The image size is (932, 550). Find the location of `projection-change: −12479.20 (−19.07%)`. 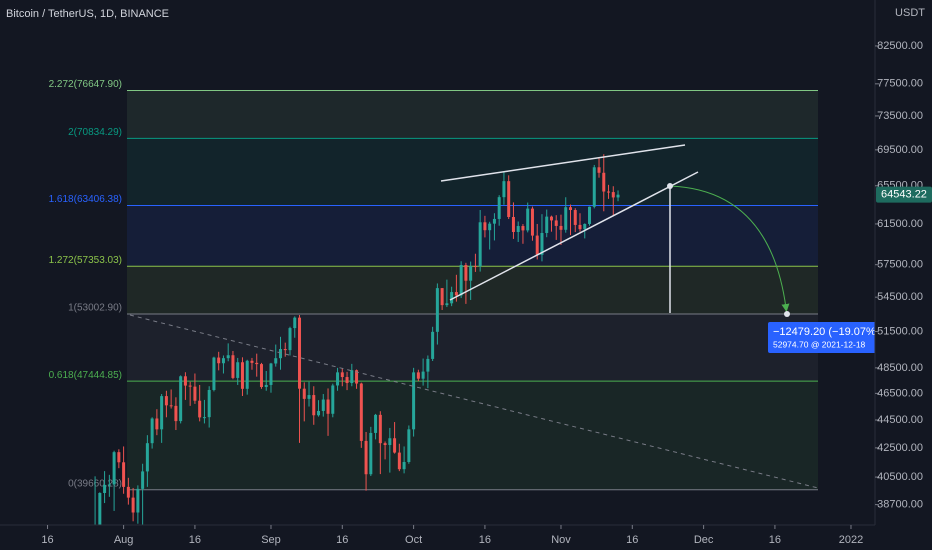

projection-change: −12479.20 (−19.07%) is located at coordinates (826, 332).